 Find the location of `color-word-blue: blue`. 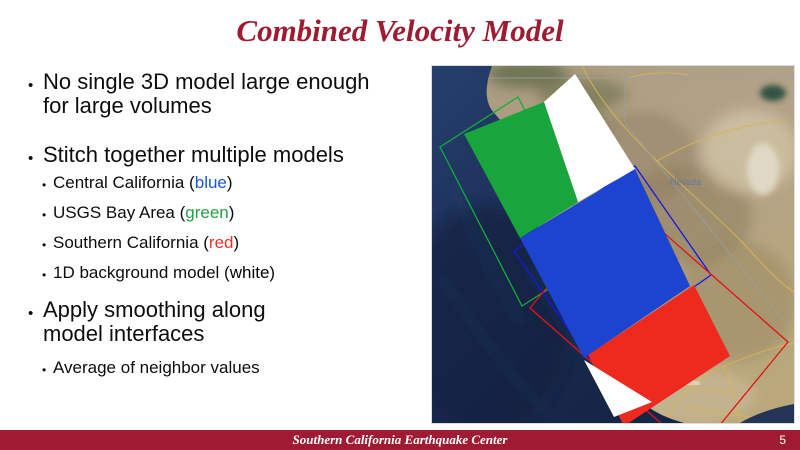

color-word-blue: blue is located at coordinates (210, 182).